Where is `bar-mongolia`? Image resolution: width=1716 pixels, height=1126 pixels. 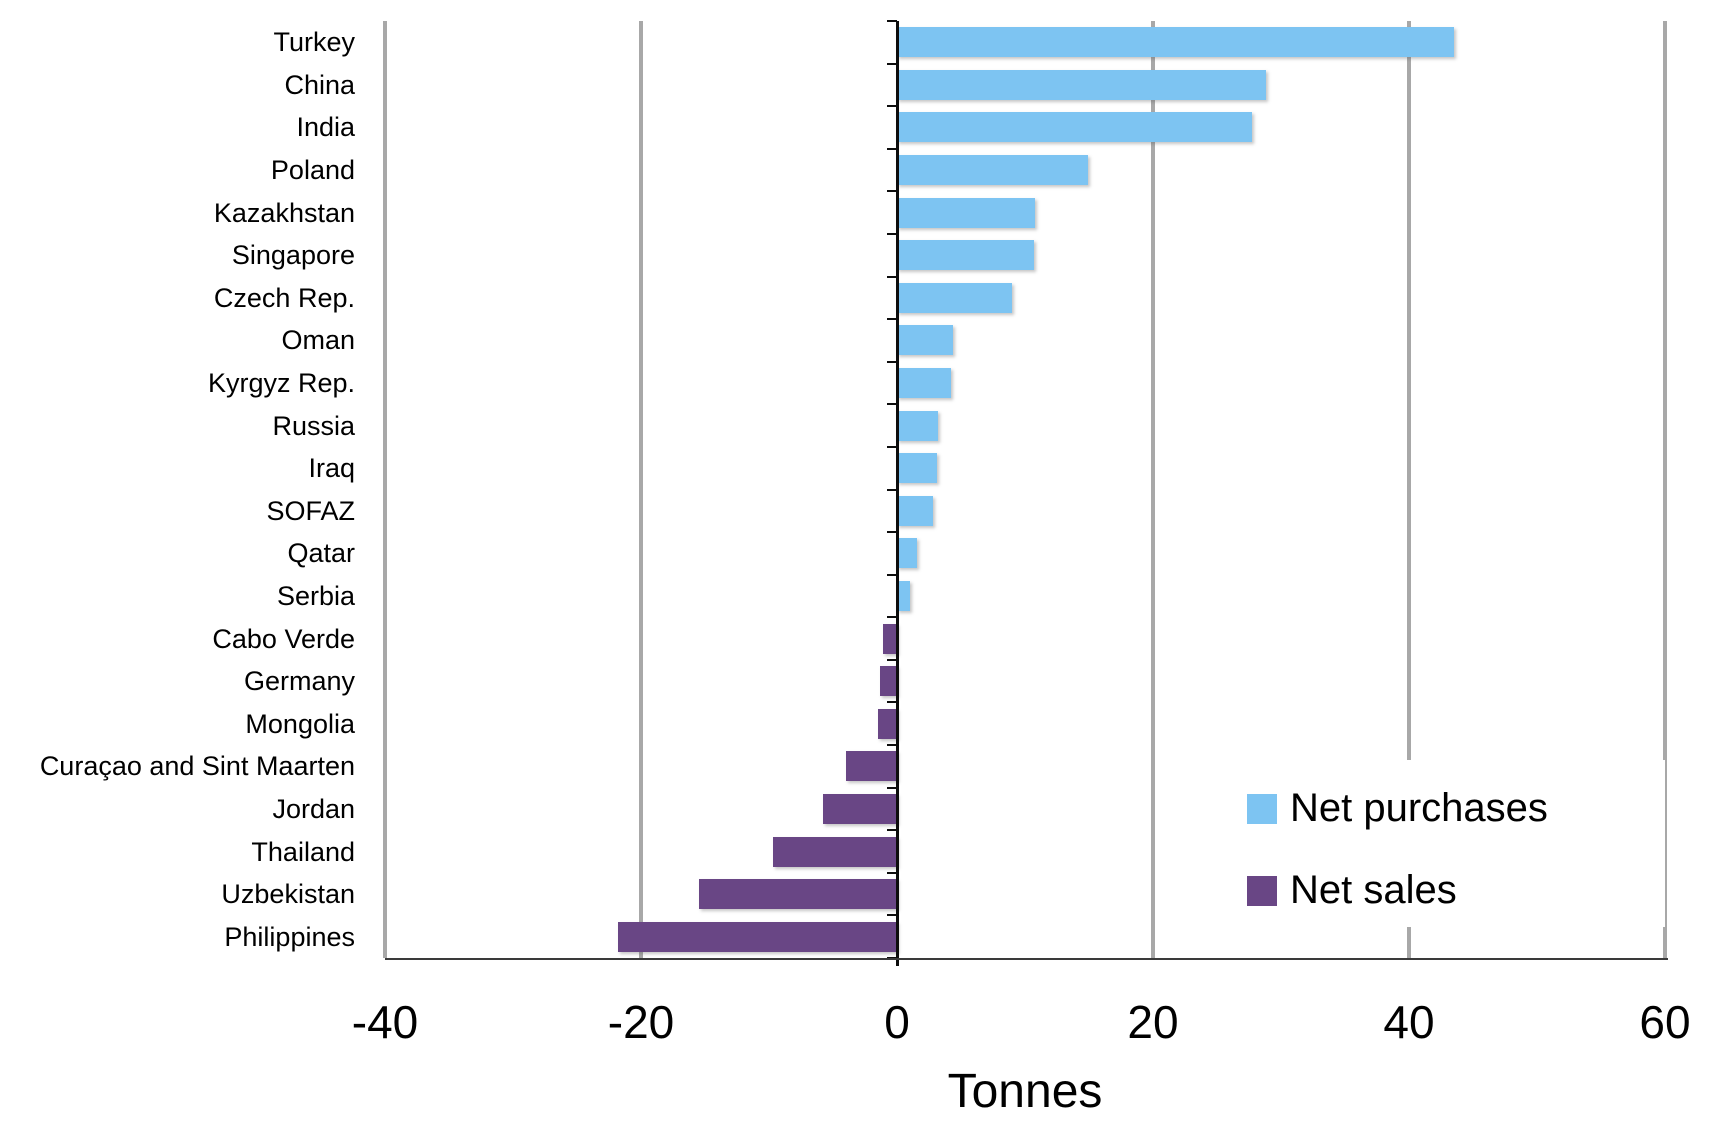 bar-mongolia is located at coordinates (887, 723).